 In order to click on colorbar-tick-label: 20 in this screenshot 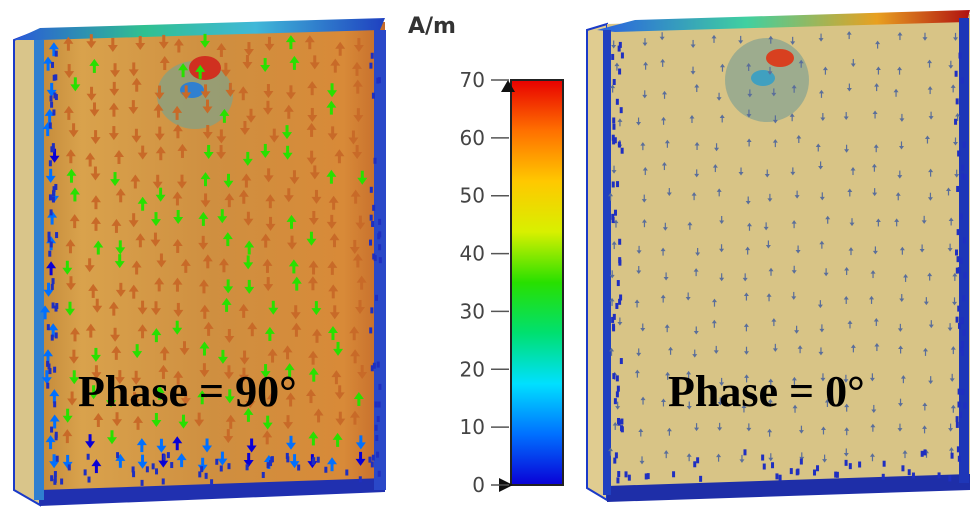, I will do `click(472, 369)`.